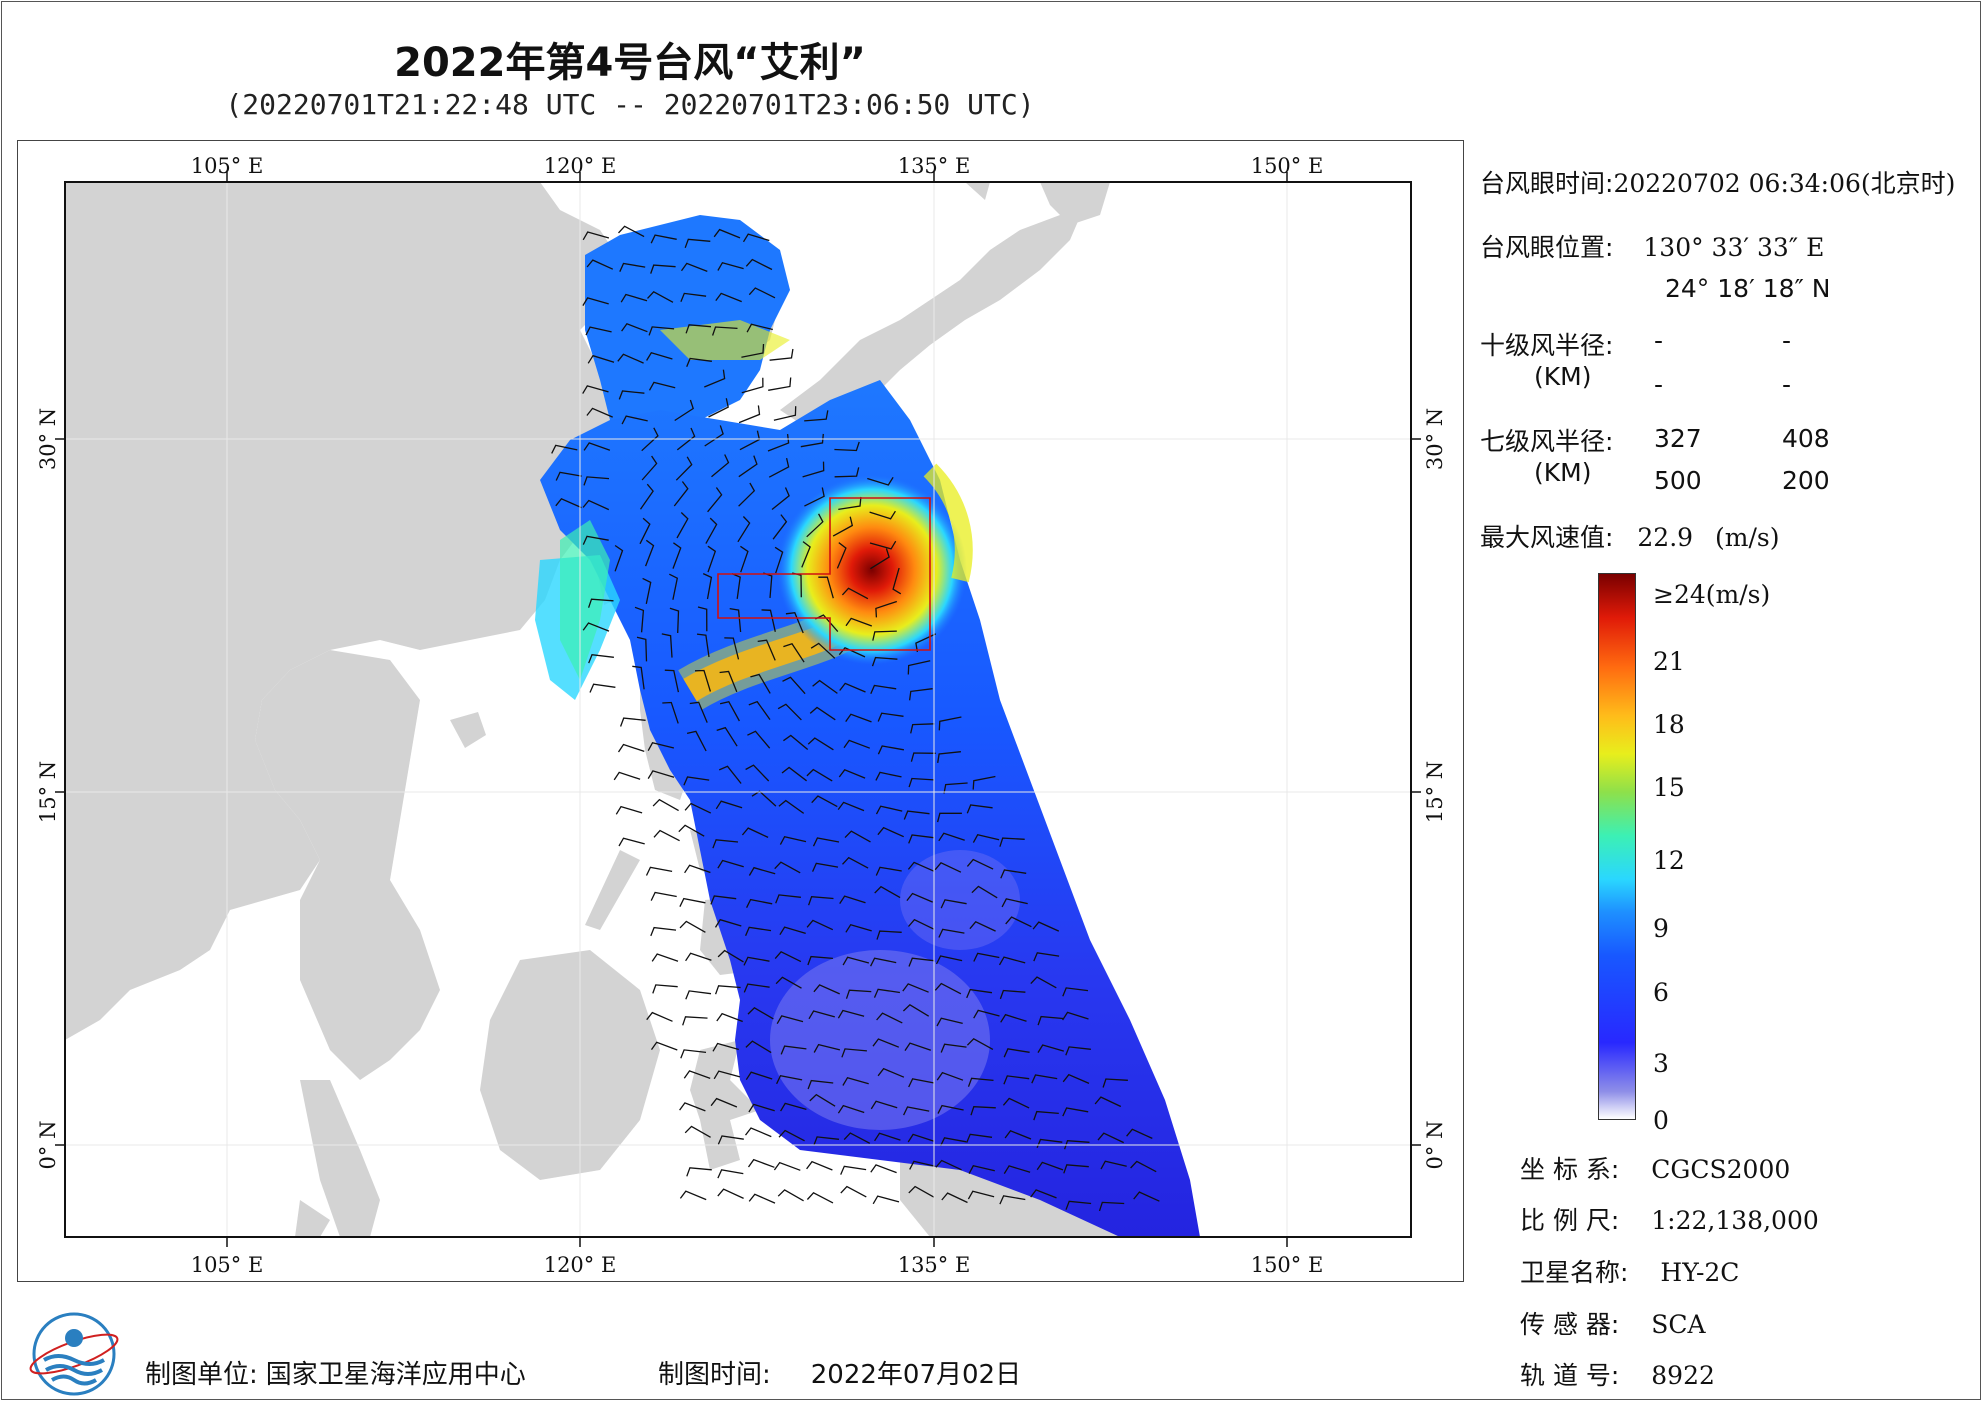 The image size is (1984, 1403). What do you see at coordinates (1712, 594) in the screenshot?
I see `colorbar-top-label: ≥24(m/s)` at bounding box center [1712, 594].